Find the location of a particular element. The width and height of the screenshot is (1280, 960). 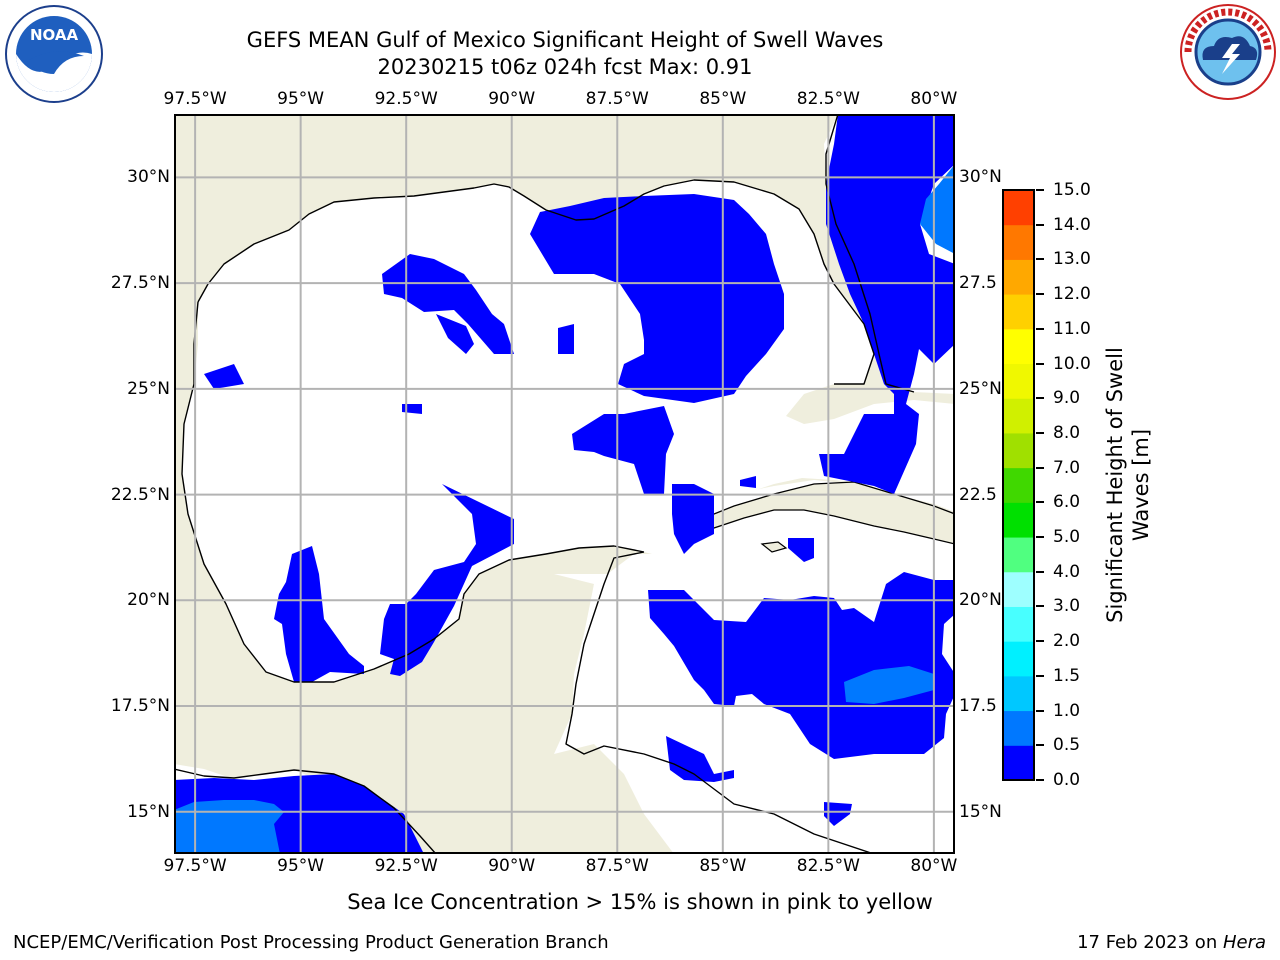

footer-machine: Hera is located at coordinates (1244, 942).